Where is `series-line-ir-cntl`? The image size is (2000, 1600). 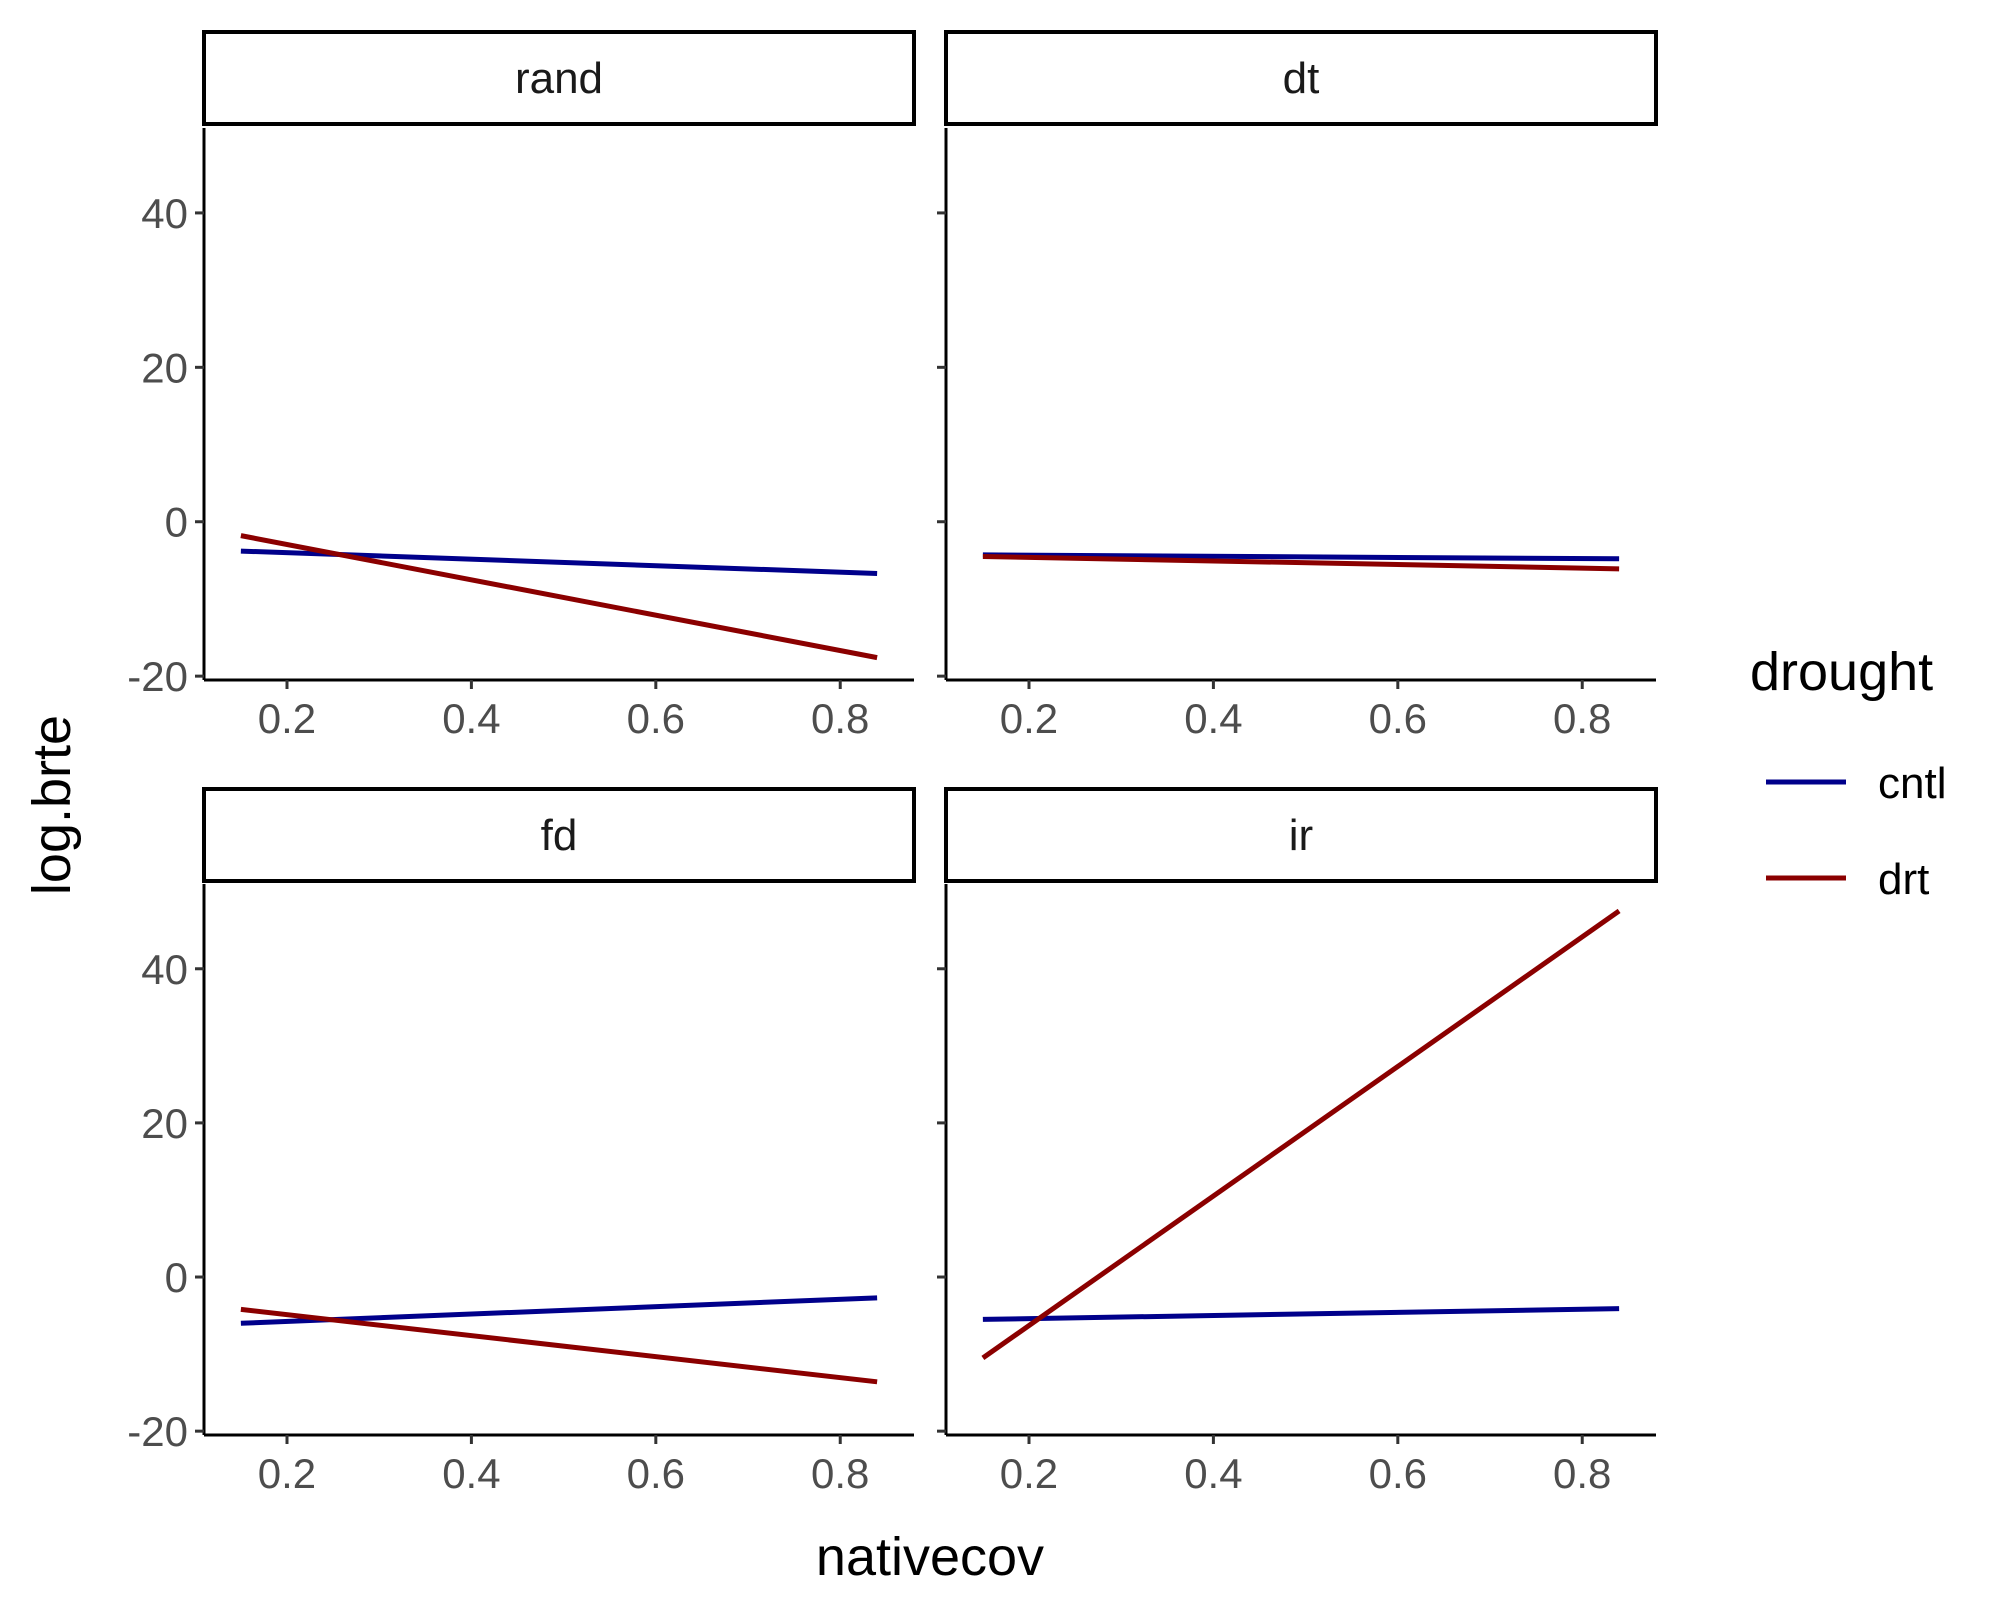 series-line-ir-cntl is located at coordinates (1301, 1314).